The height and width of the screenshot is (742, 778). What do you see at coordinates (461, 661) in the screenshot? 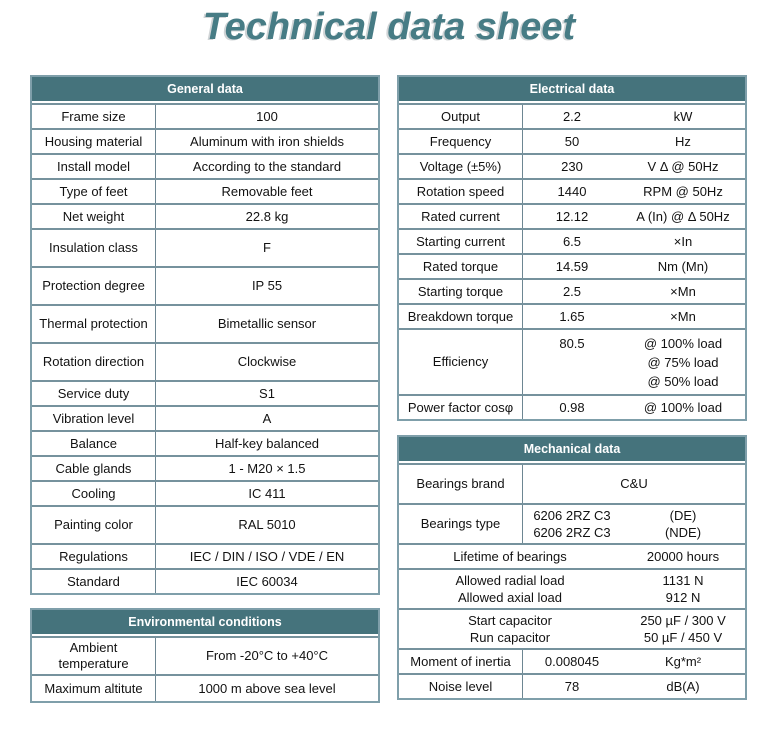
I see `row-label: Moment of inertia` at bounding box center [461, 661].